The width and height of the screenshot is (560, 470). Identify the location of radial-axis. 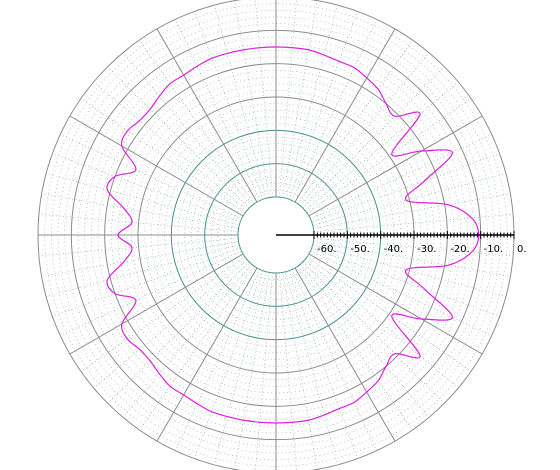
(395, 235).